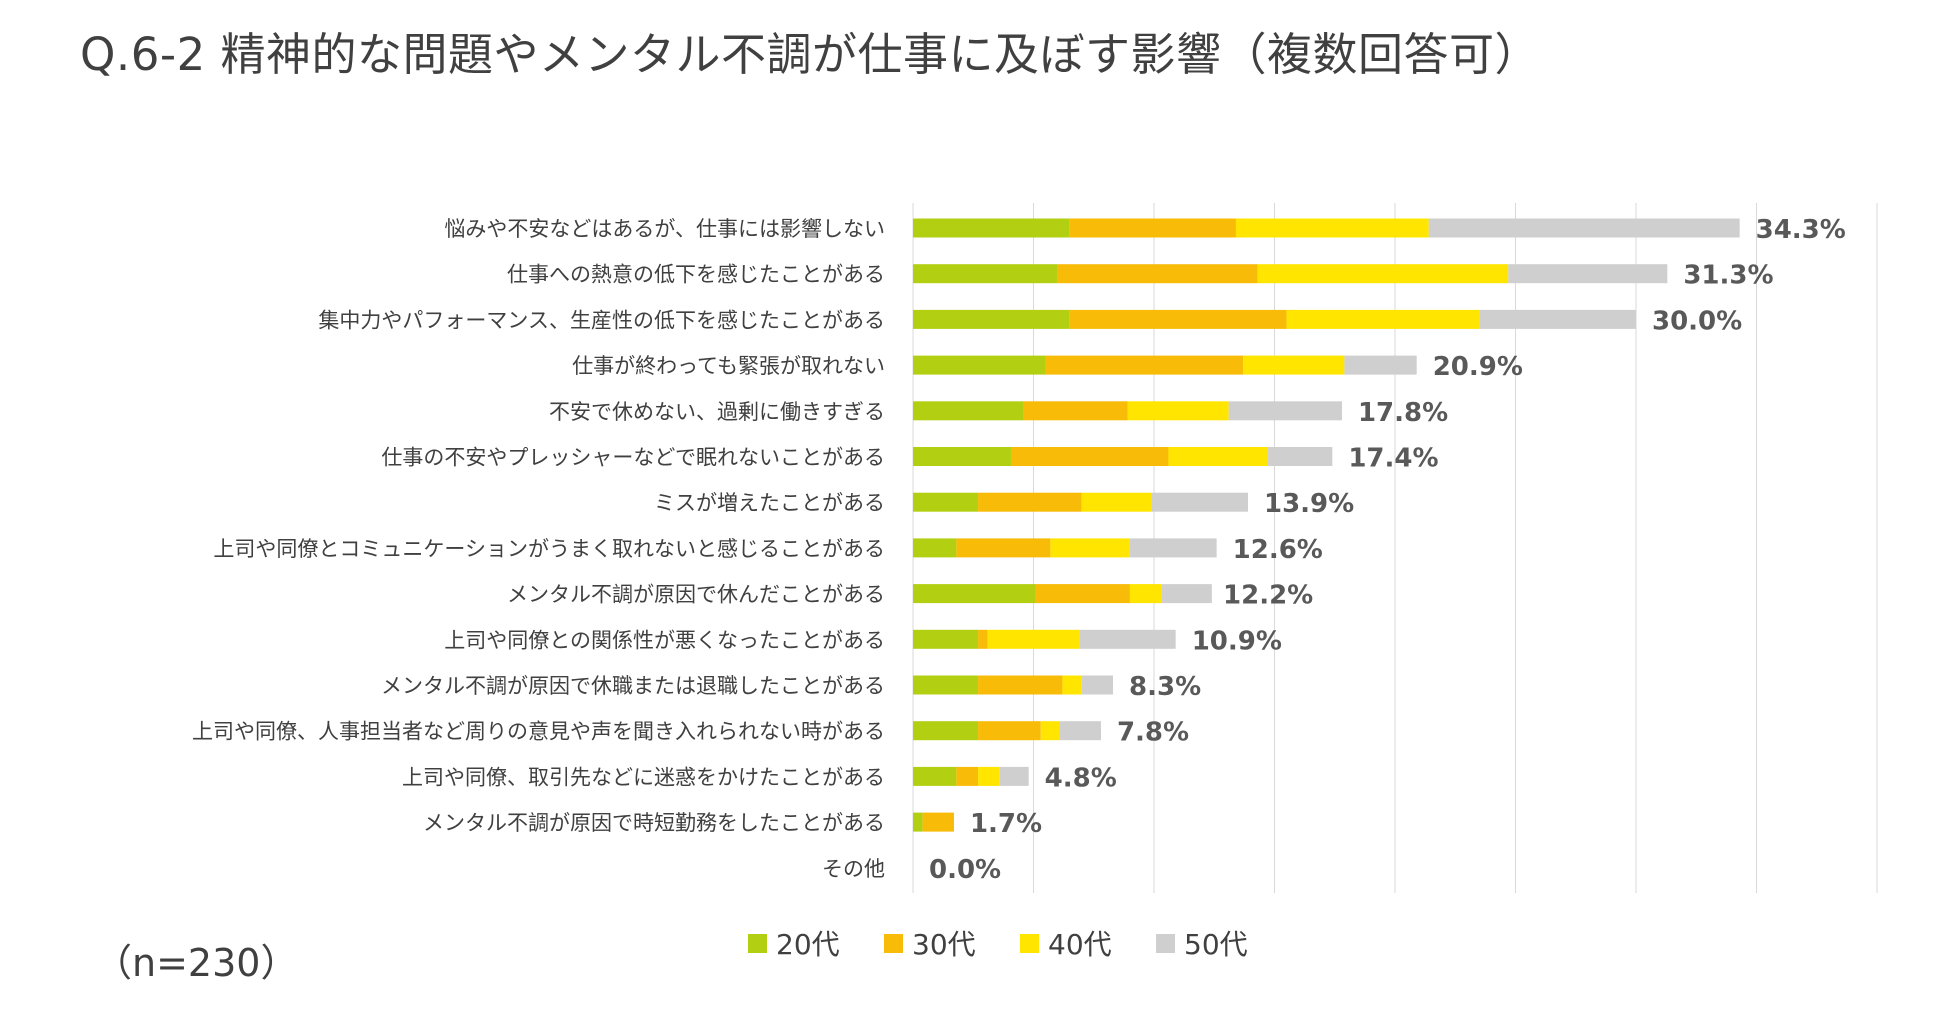 The image size is (1950, 1032). Describe the element at coordinates (853, 869) in the screenshot. I see `category-label: その他` at that location.